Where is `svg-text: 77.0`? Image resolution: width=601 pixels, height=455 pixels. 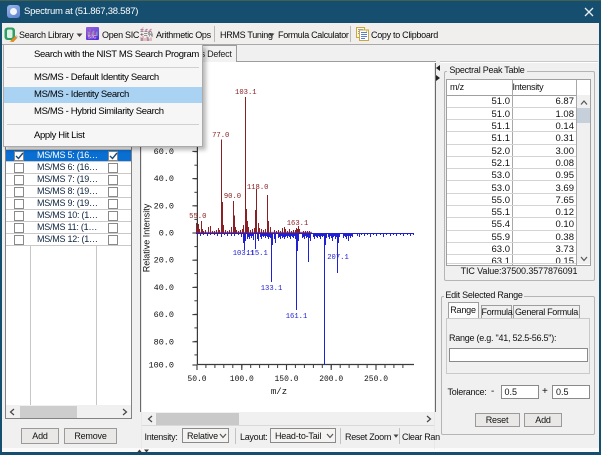 svg-text: 77.0 is located at coordinates (220, 136).